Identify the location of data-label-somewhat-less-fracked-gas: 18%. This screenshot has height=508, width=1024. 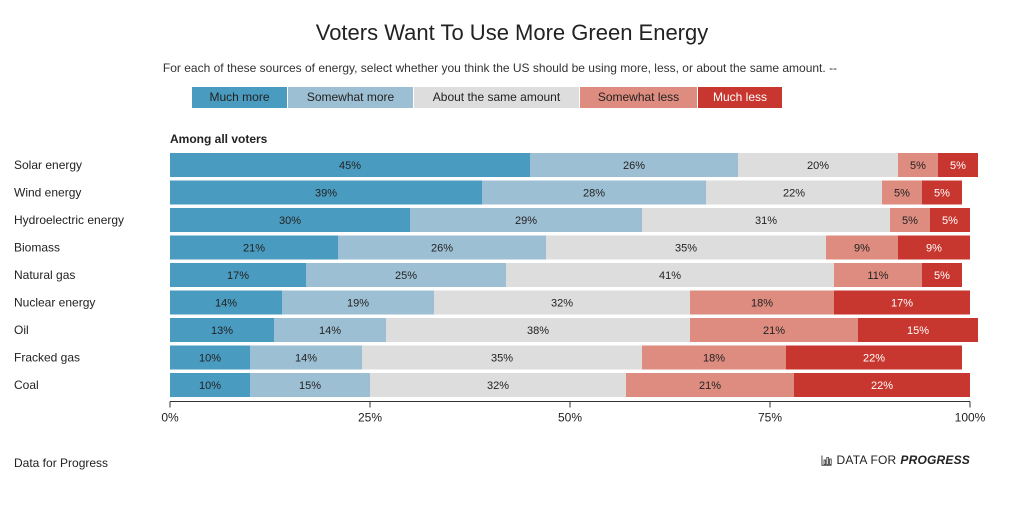
(714, 359).